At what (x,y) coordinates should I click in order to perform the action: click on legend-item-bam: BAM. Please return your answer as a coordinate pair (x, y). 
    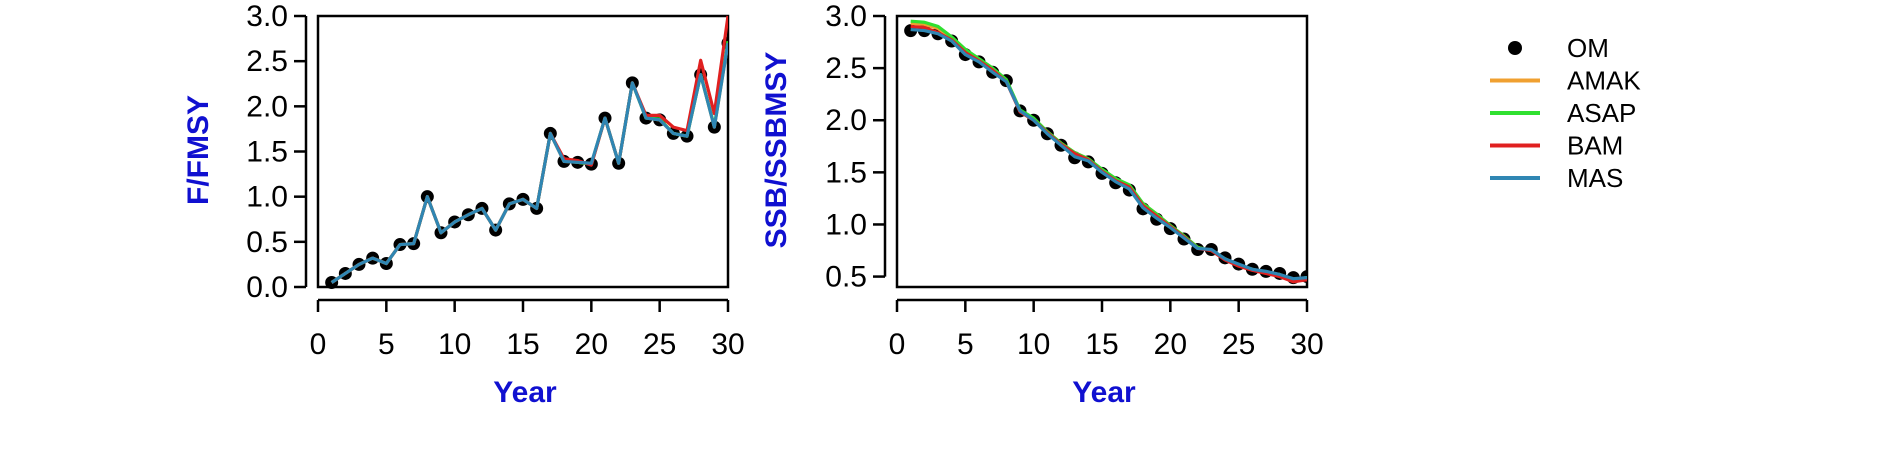
    Looking at the image, I should click on (1556, 146).